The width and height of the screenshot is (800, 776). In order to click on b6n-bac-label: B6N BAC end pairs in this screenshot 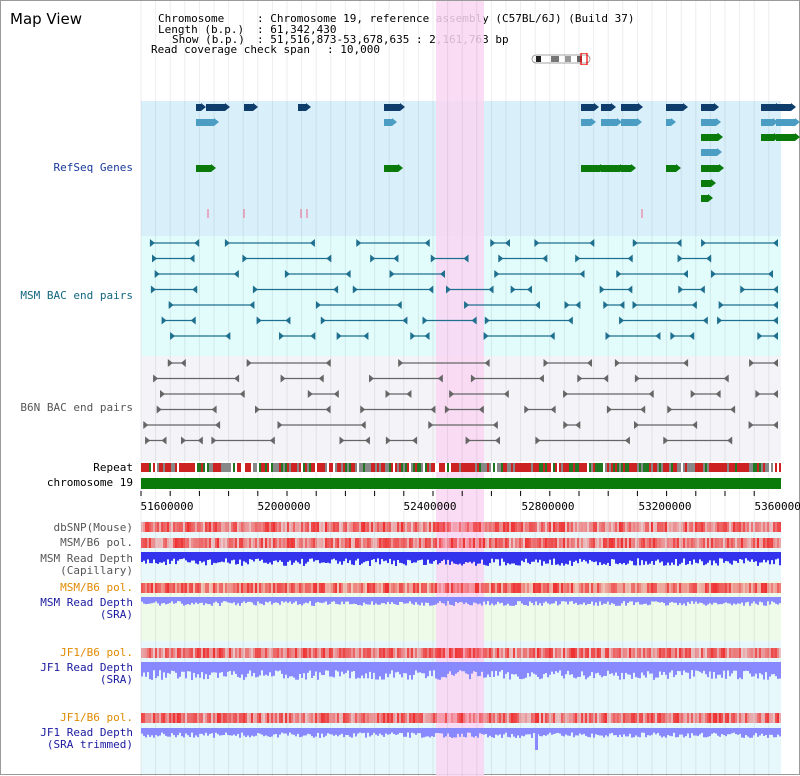, I will do `click(76, 407)`.